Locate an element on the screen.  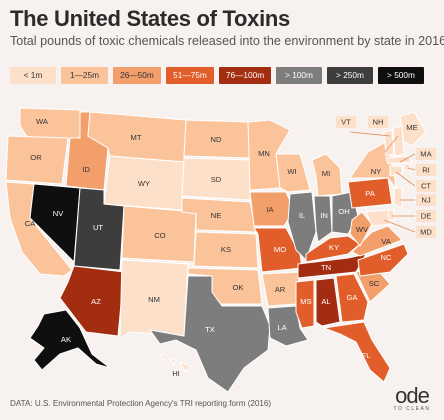
state-label-nd: ND is located at coordinates (216, 139).